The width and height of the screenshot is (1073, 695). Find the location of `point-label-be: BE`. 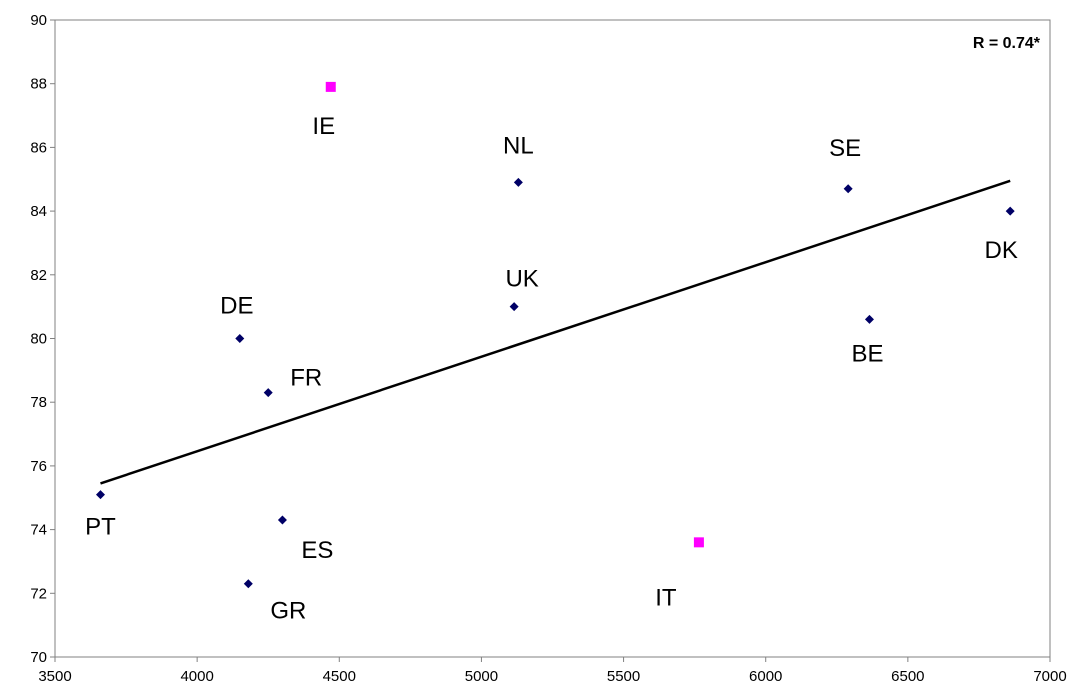

point-label-be: BE is located at coordinates (867, 353).